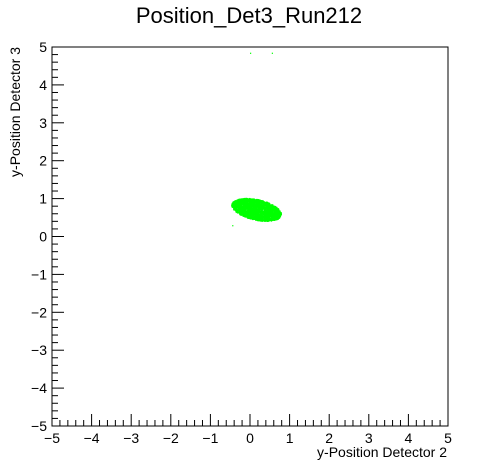  I want to click on x-tick-label: 1, so click(290, 438).